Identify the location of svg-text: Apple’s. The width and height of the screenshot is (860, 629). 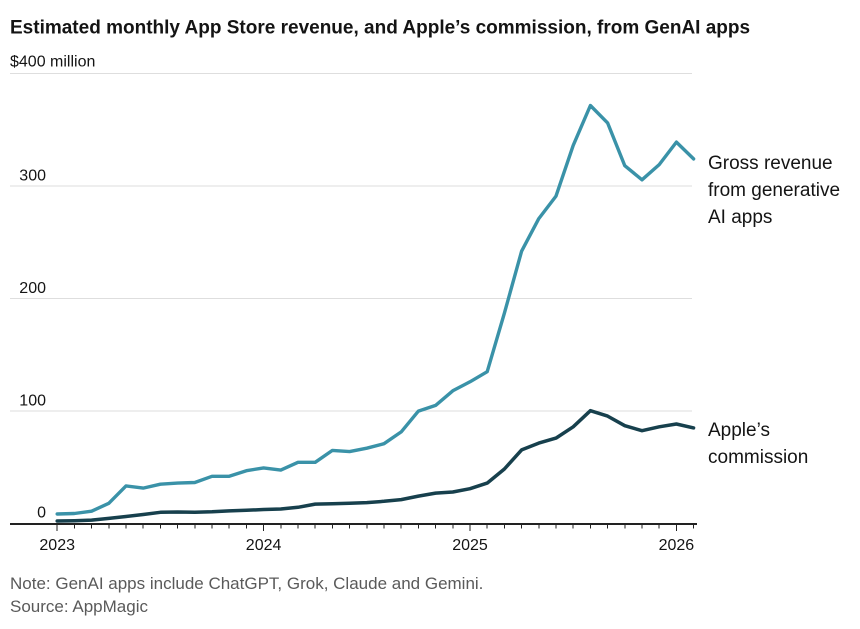
(739, 430).